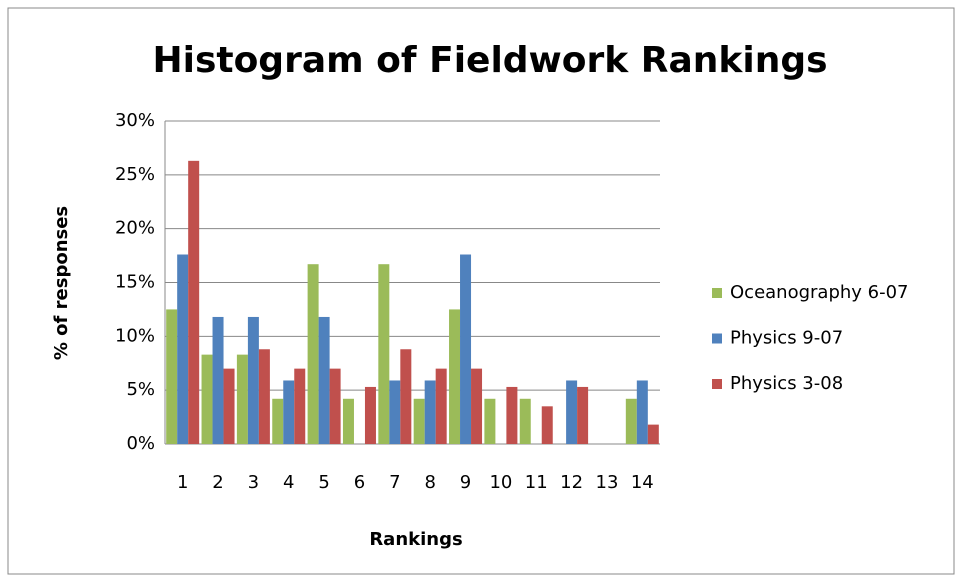  I want to click on x-tick-label: 10, so click(500, 482).